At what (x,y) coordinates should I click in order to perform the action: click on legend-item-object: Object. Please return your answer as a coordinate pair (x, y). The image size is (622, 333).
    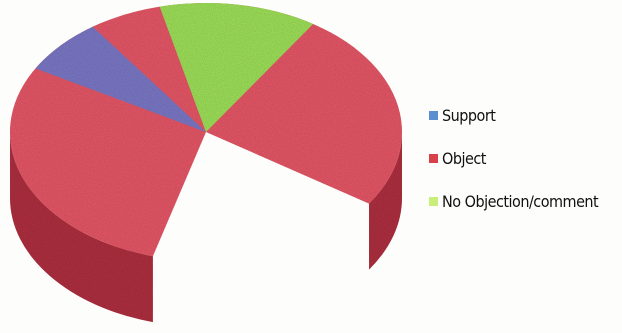
    Looking at the image, I should click on (524, 158).